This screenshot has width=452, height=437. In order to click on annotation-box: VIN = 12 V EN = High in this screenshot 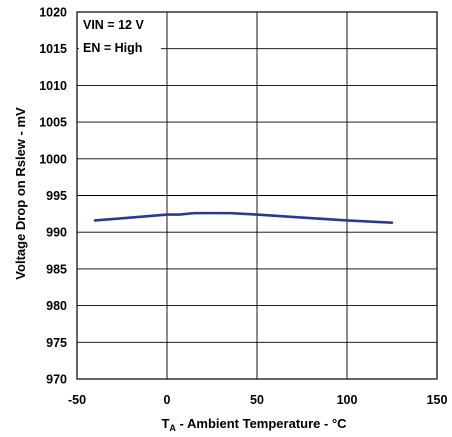, I will do `click(120, 37)`.